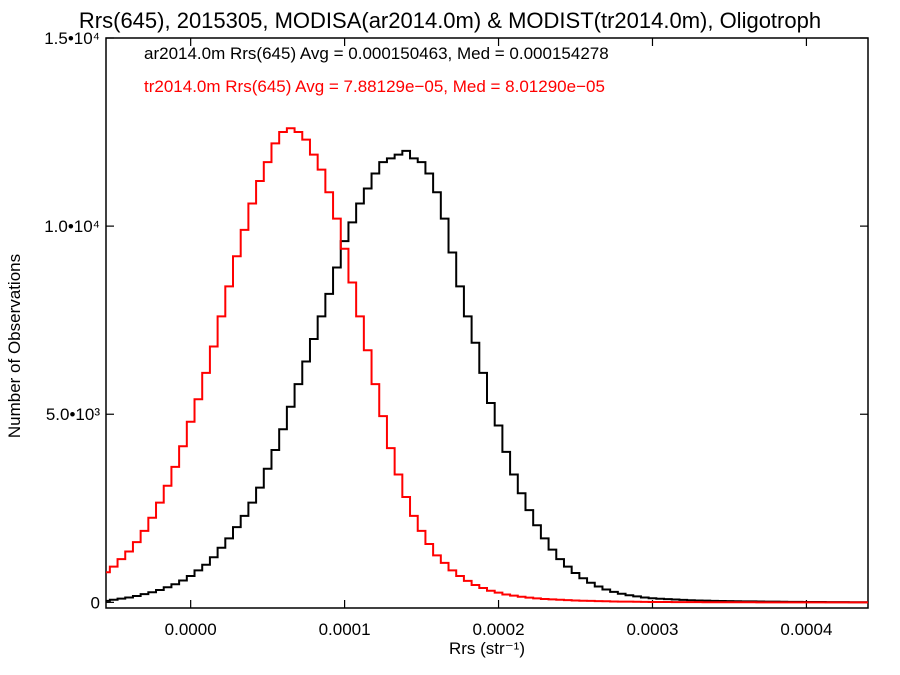 The width and height of the screenshot is (900, 675). What do you see at coordinates (499, 629) in the screenshot?
I see `x-tick-label: 0.0002` at bounding box center [499, 629].